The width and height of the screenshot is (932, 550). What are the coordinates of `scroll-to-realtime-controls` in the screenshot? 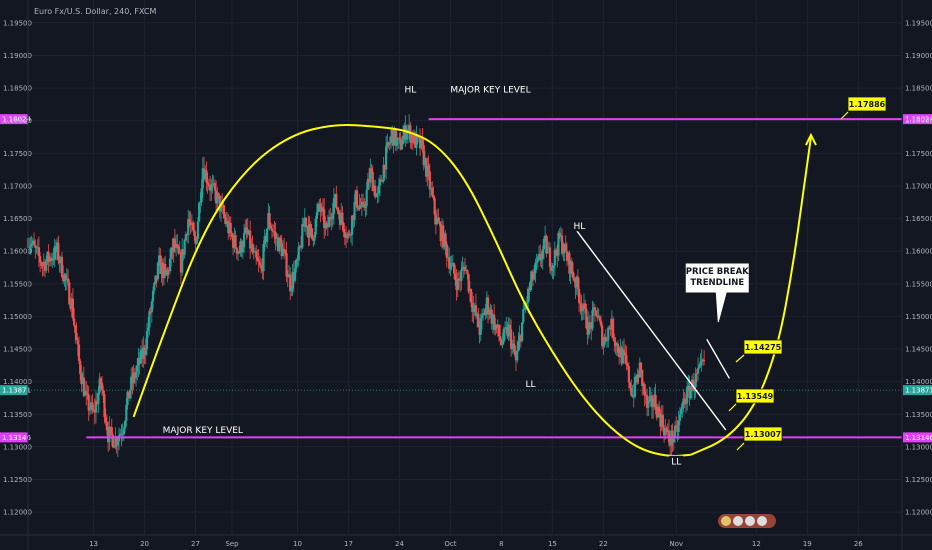 It's located at (747, 521).